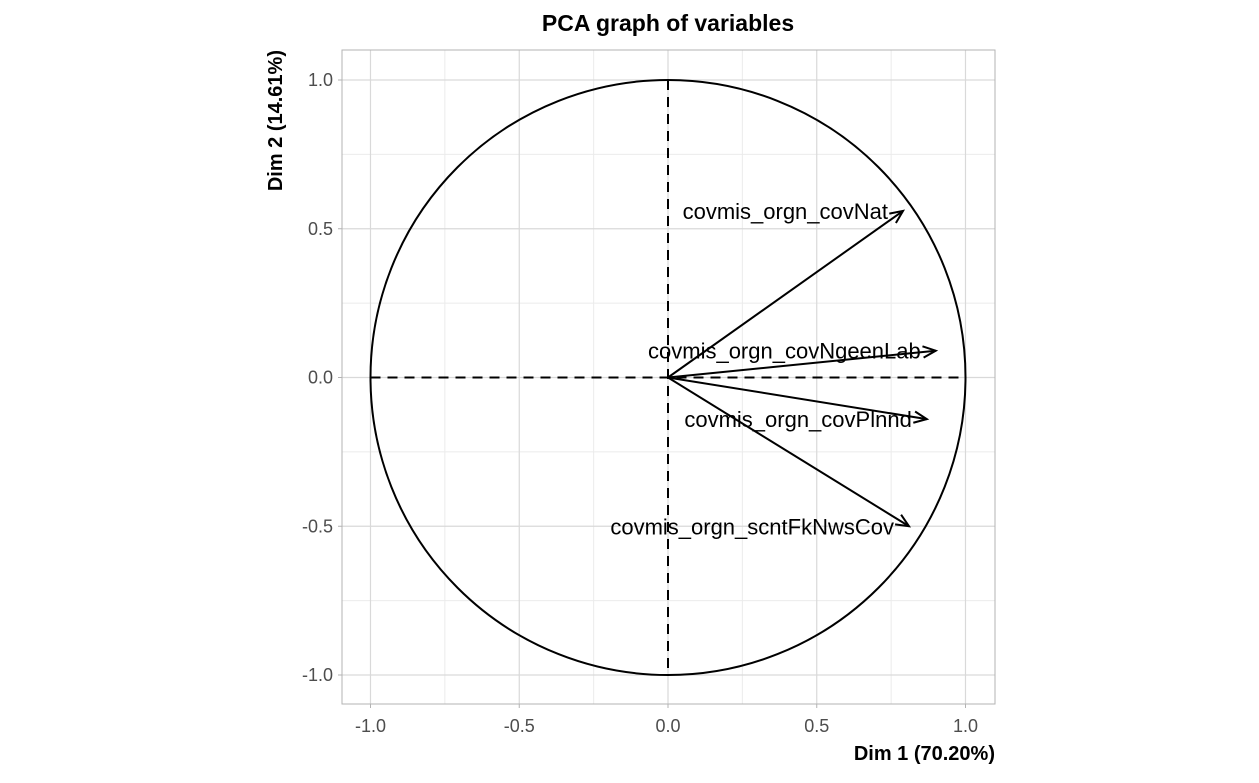 The width and height of the screenshot is (1259, 783). Describe the element at coordinates (317, 675) in the screenshot. I see `y-tick-label: -1.0` at that location.